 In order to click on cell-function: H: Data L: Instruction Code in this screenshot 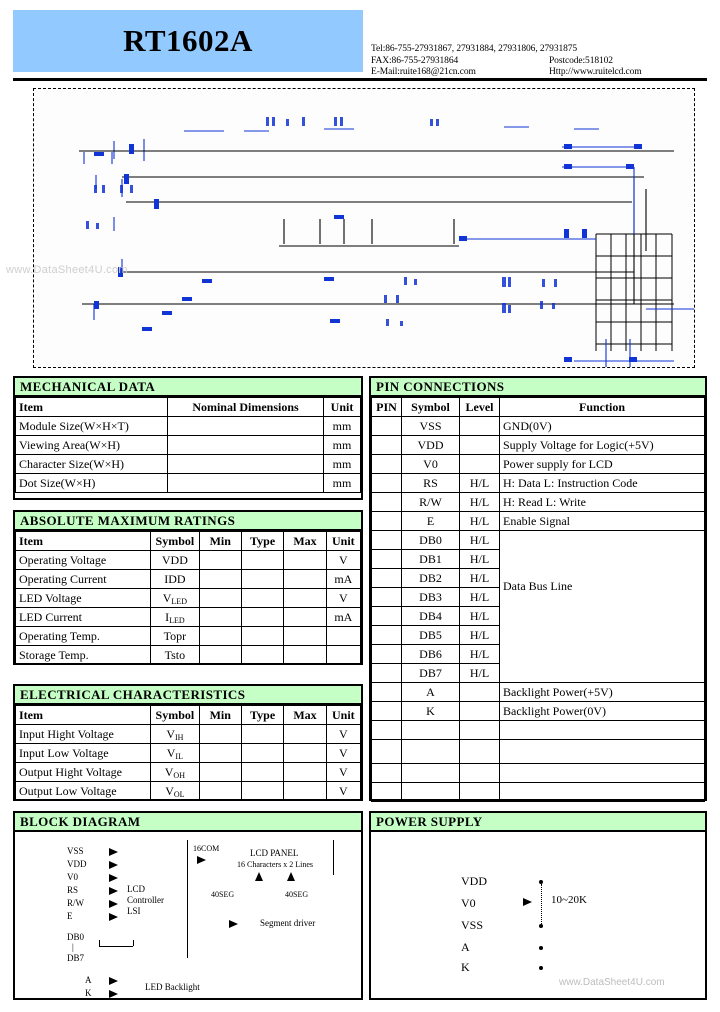, I will do `click(602, 483)`.